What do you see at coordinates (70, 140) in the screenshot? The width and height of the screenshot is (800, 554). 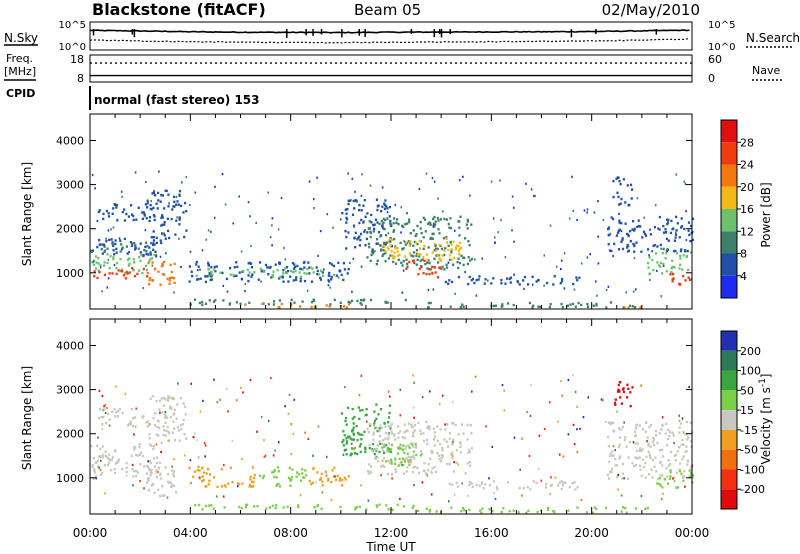 I see `y-tick-label: 4000` at bounding box center [70, 140].